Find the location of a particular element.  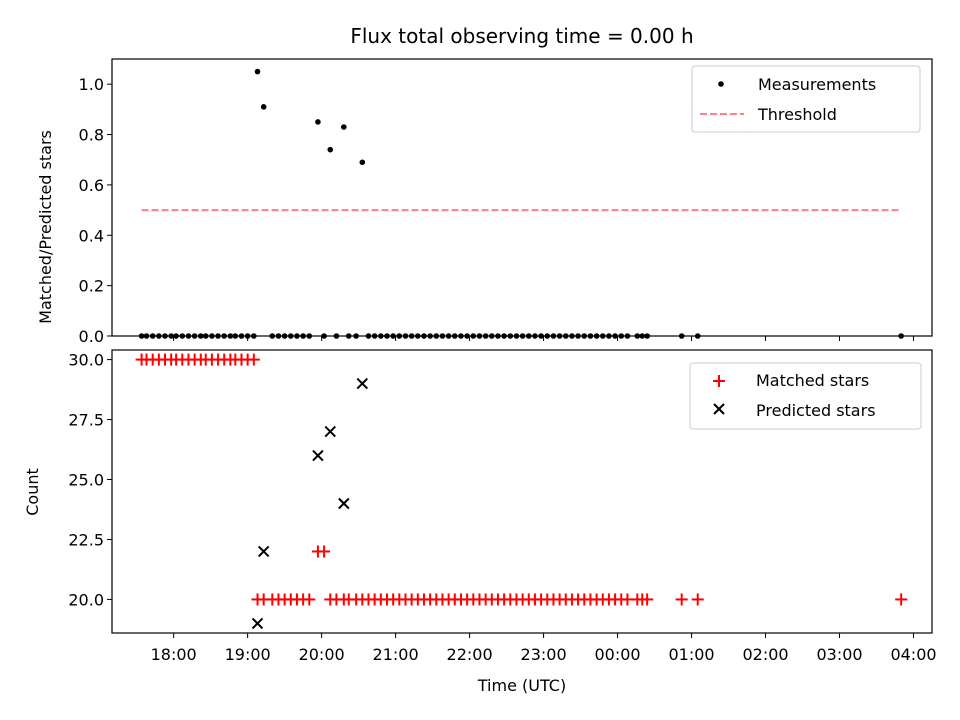

x-tick-label: 20:00 is located at coordinates (322, 654).